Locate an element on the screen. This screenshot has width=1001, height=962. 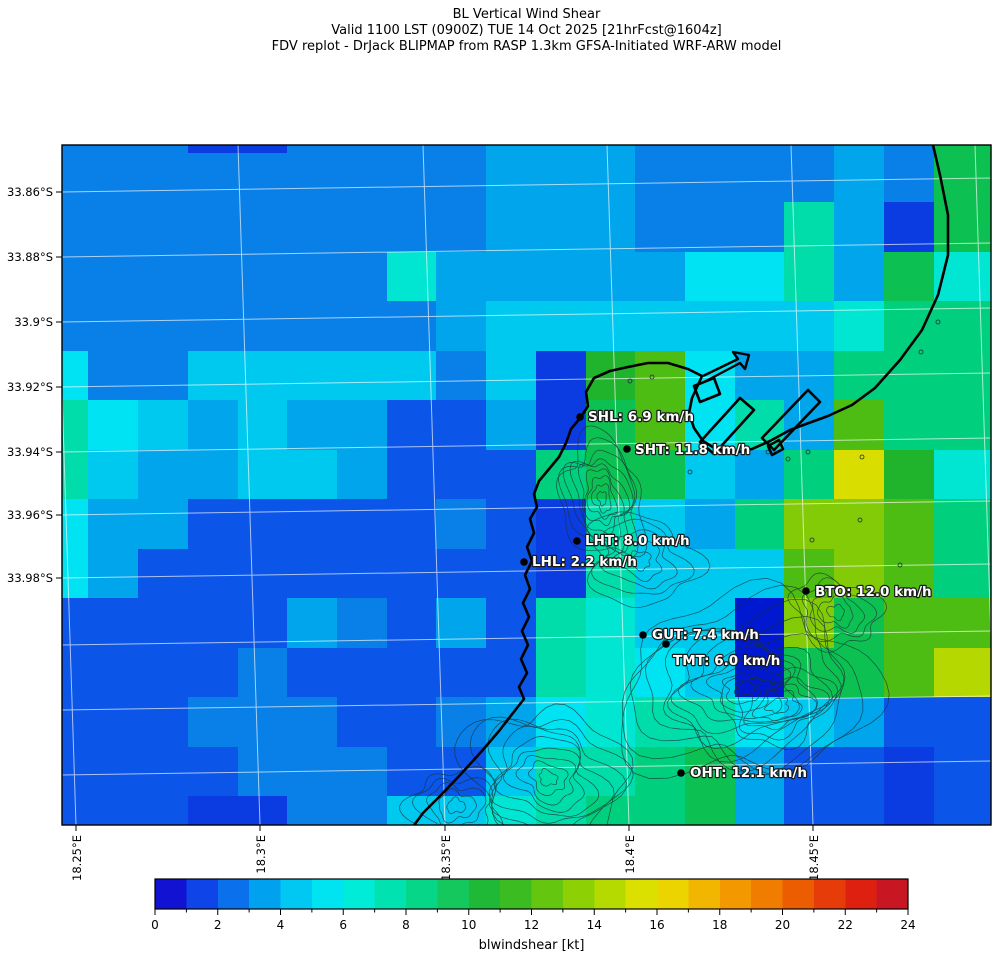
colorbar-label: blwindshear [kt] is located at coordinates (532, 945).